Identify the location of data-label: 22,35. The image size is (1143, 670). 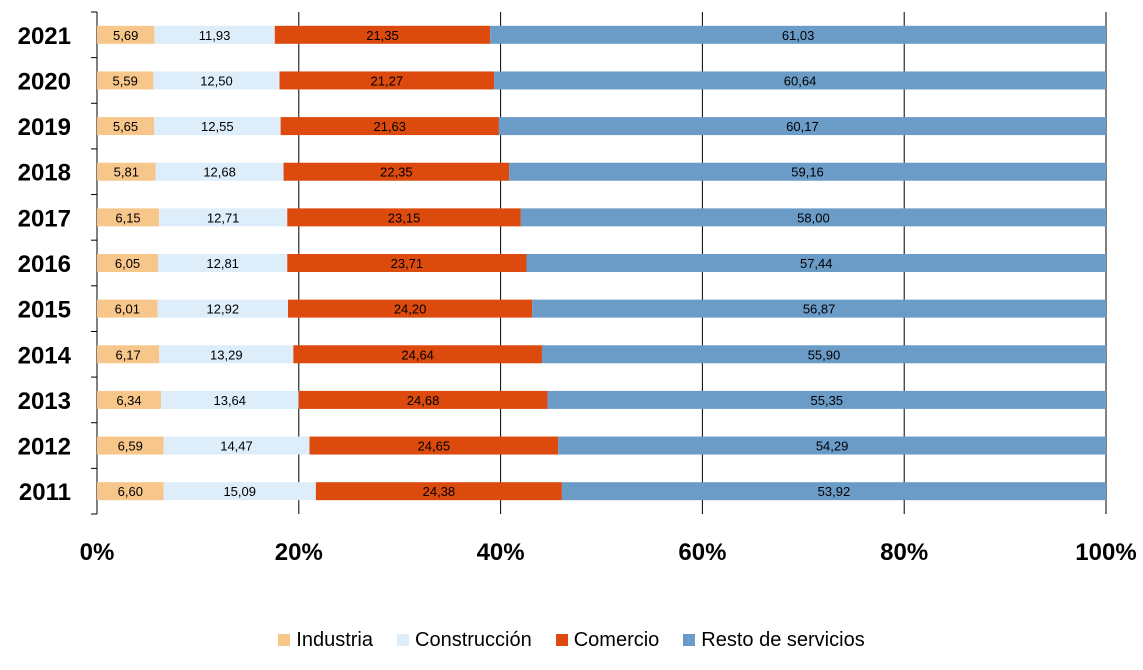
(396, 172).